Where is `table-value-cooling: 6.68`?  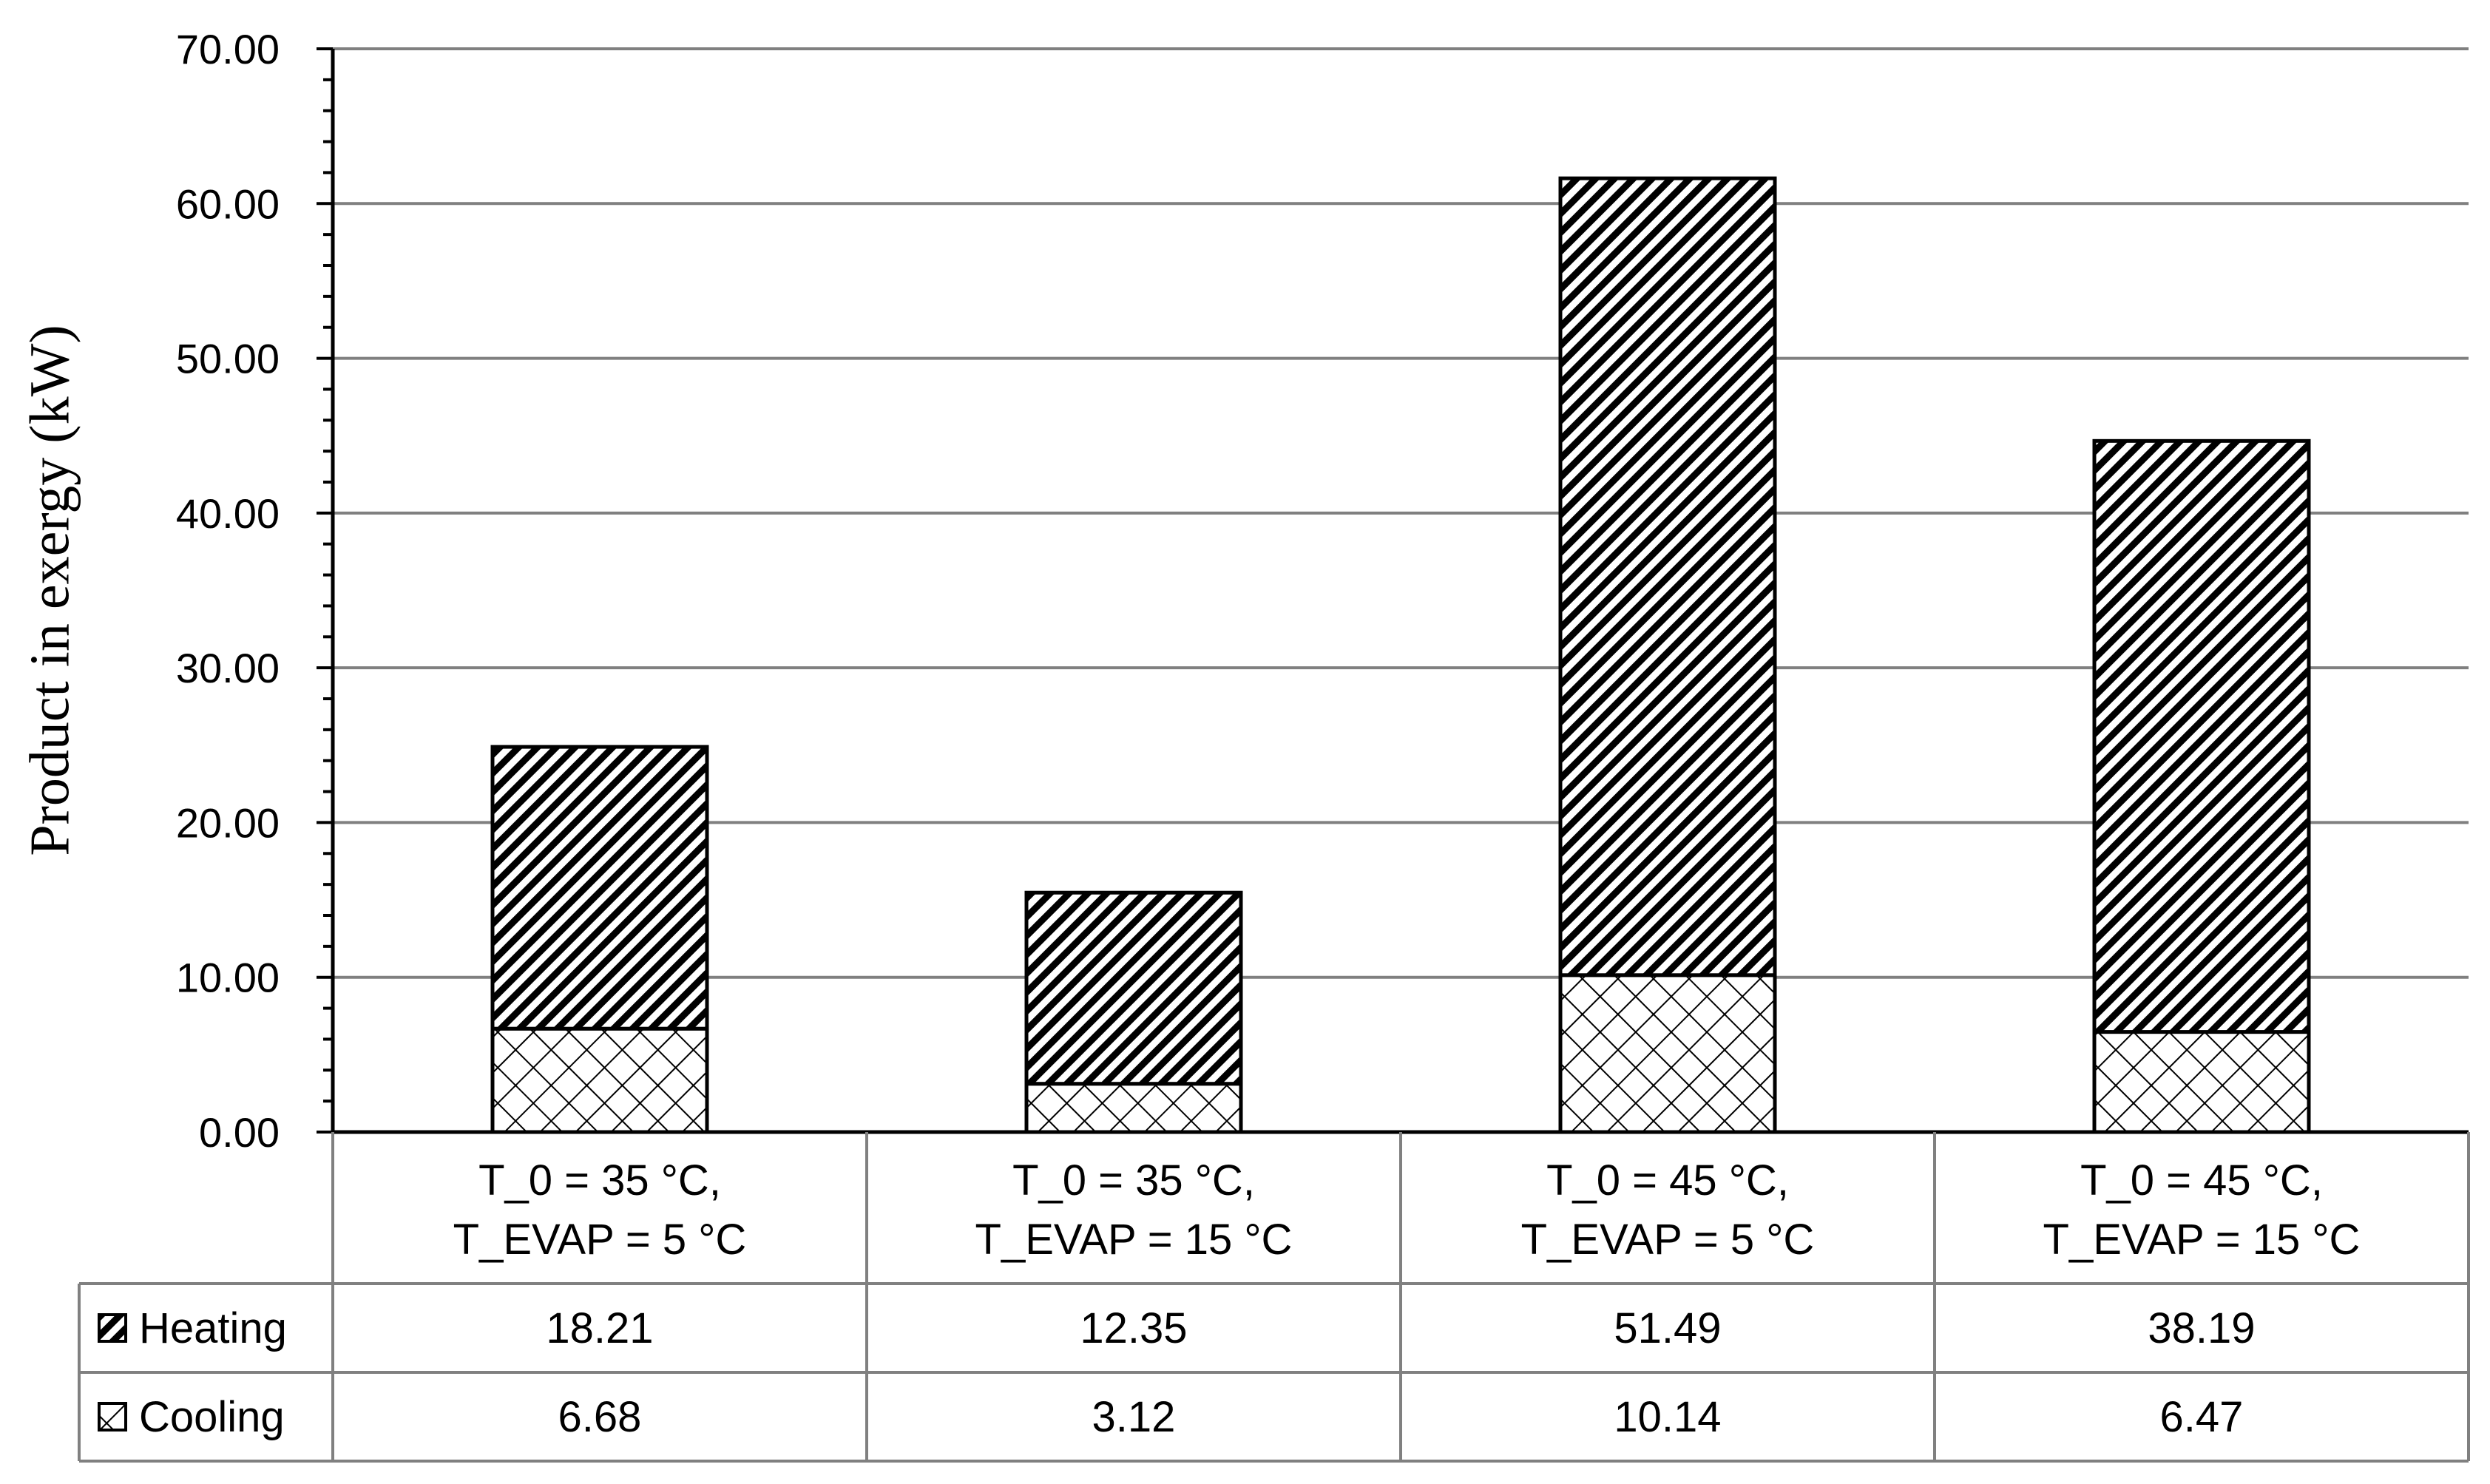
table-value-cooling: 6.68 is located at coordinates (600, 1417).